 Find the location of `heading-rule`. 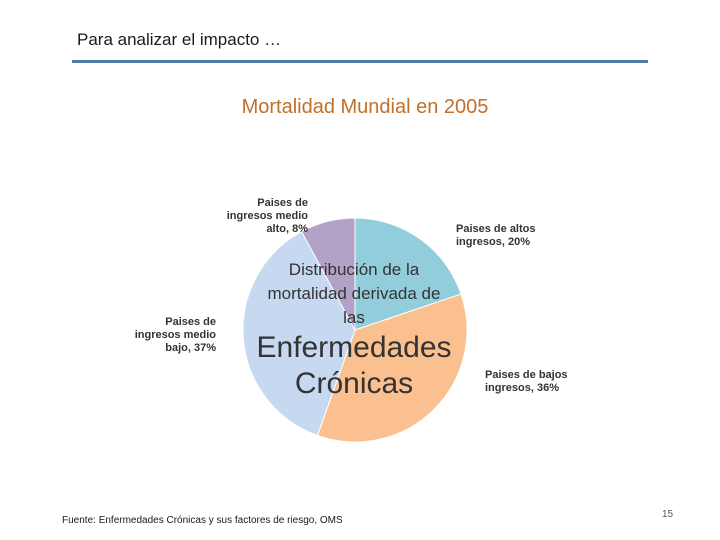

heading-rule is located at coordinates (360, 61).